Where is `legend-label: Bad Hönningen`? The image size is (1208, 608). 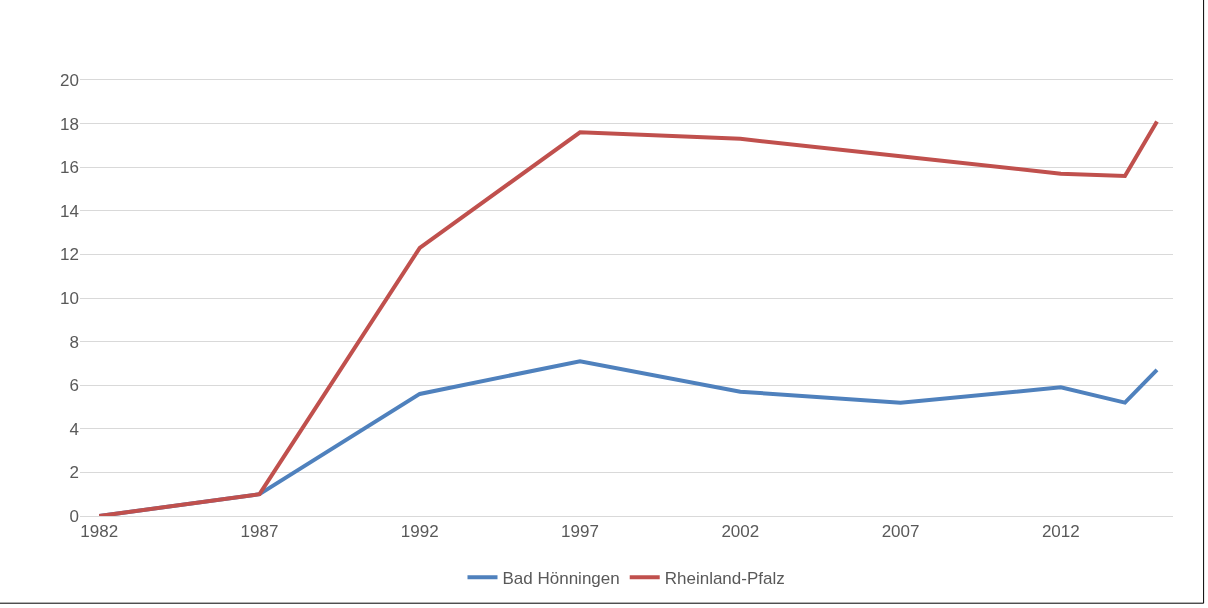 legend-label: Bad Hönningen is located at coordinates (561, 578).